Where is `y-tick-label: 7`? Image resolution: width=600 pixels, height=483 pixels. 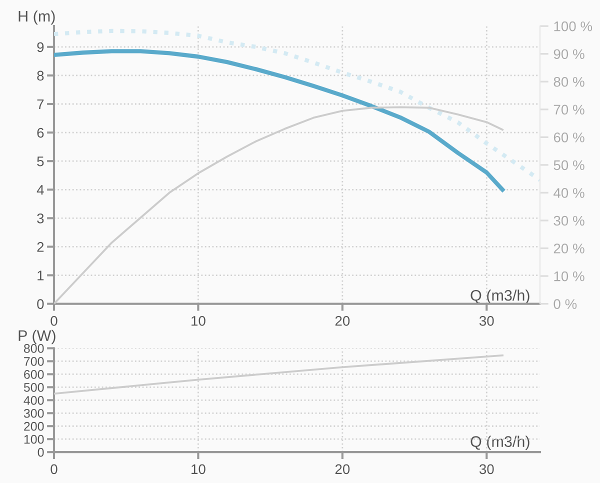
y-tick-label: 7 is located at coordinates (40, 104).